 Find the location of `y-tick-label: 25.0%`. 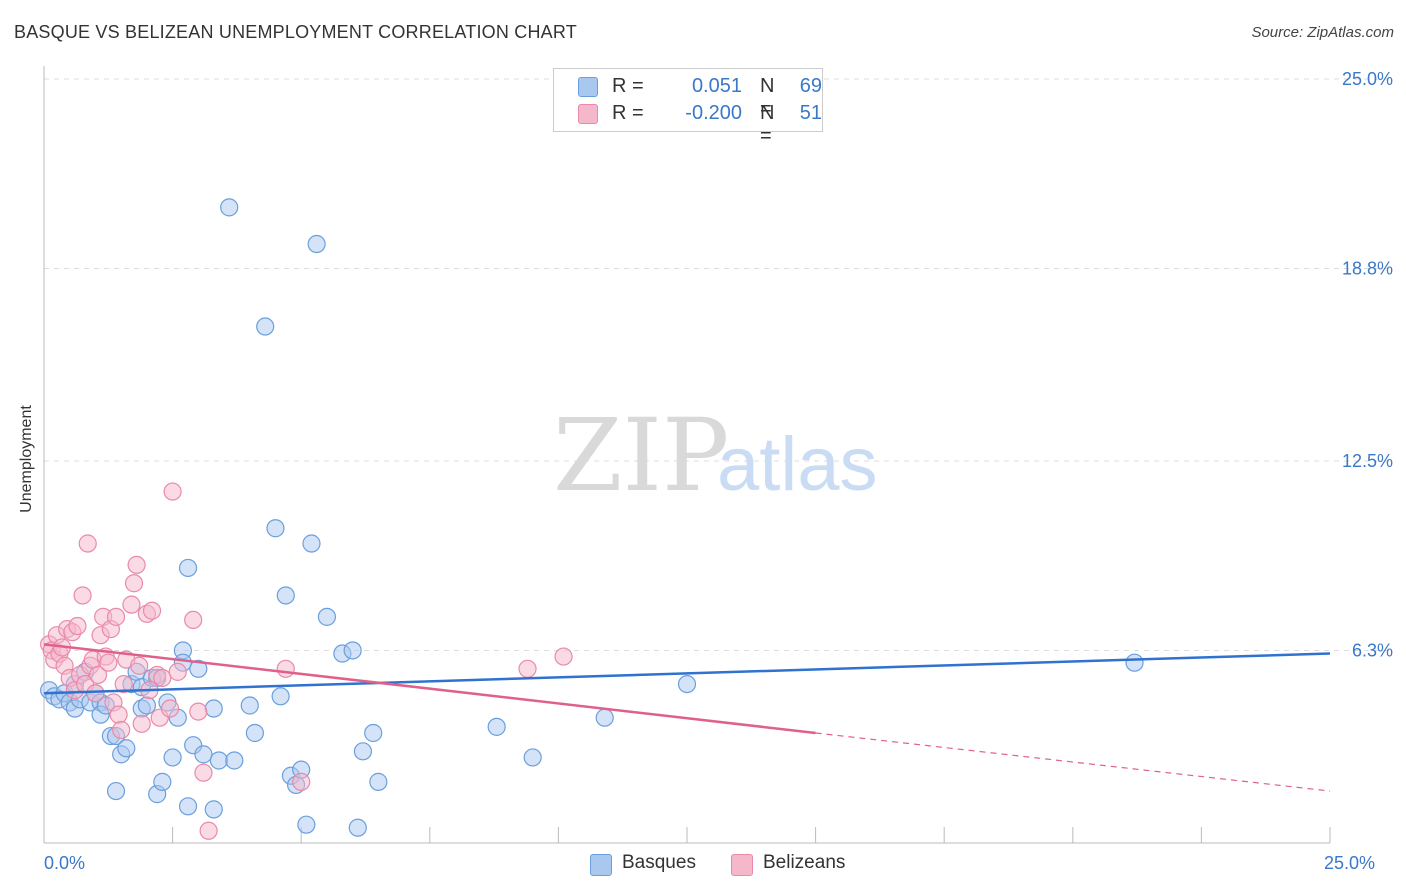

y-tick-label: 25.0% is located at coordinates (1367, 79).